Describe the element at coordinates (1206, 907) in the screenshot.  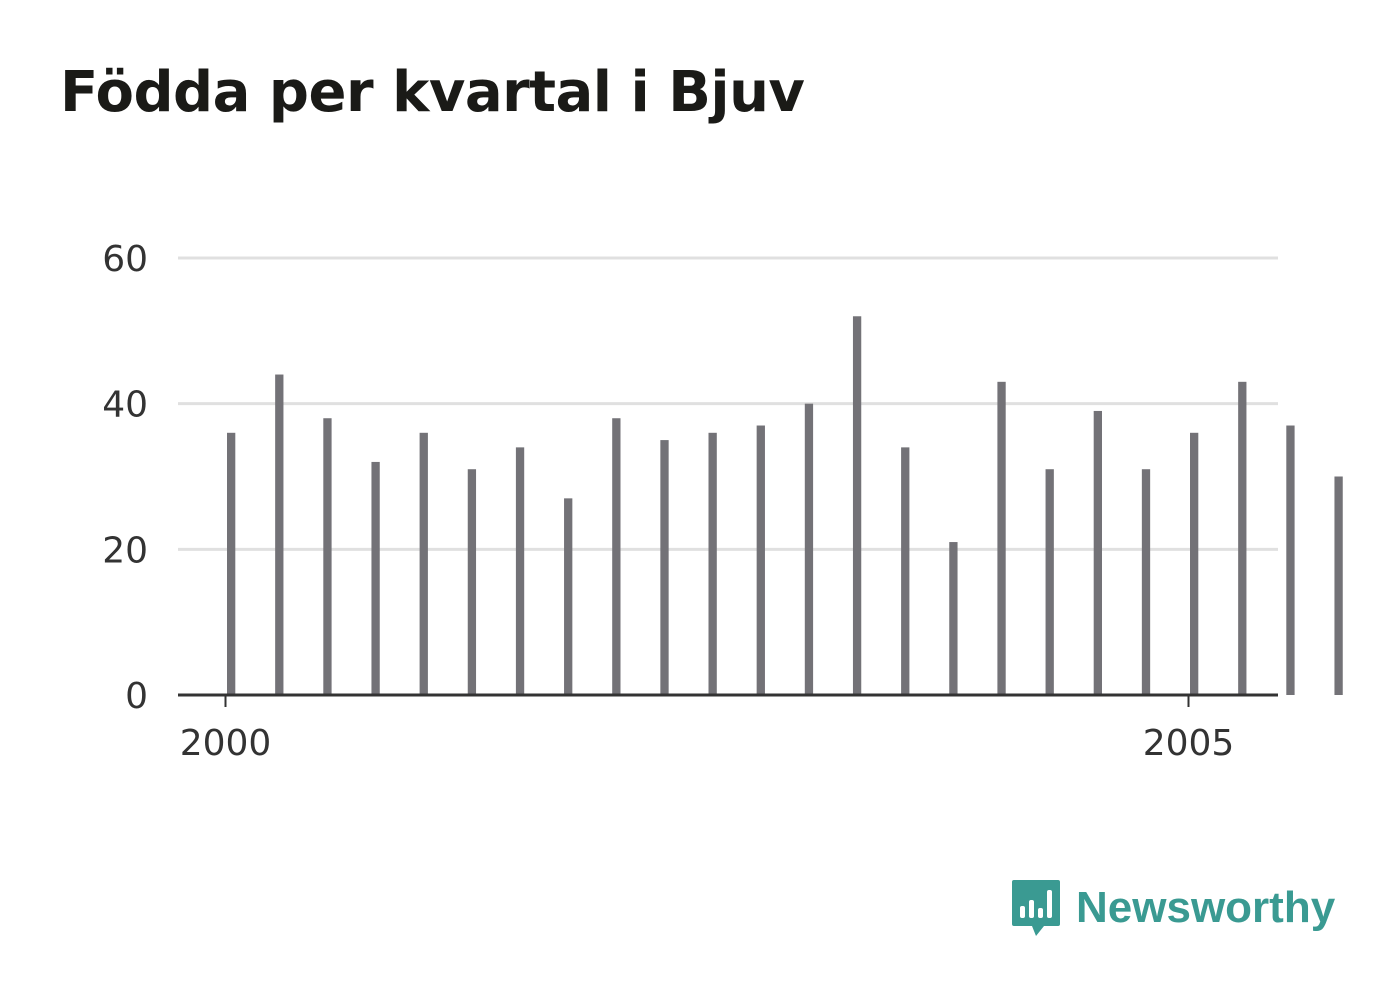
I see `brand-name: Newsworthy` at that location.